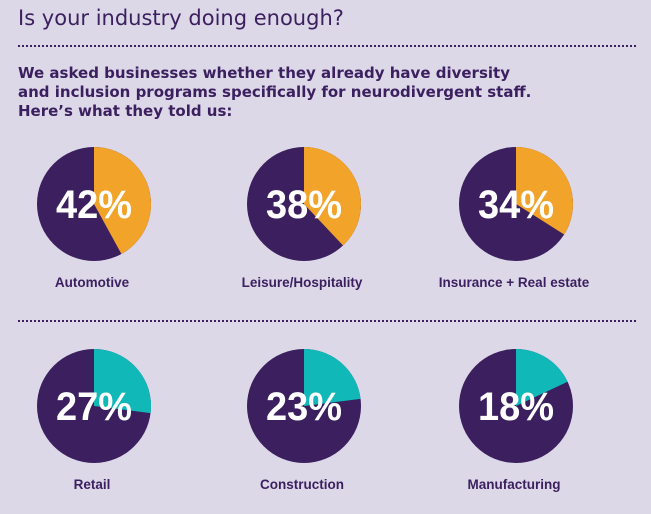  I want to click on pie-chart-automotive: 42% Automotive, so click(96, 227).